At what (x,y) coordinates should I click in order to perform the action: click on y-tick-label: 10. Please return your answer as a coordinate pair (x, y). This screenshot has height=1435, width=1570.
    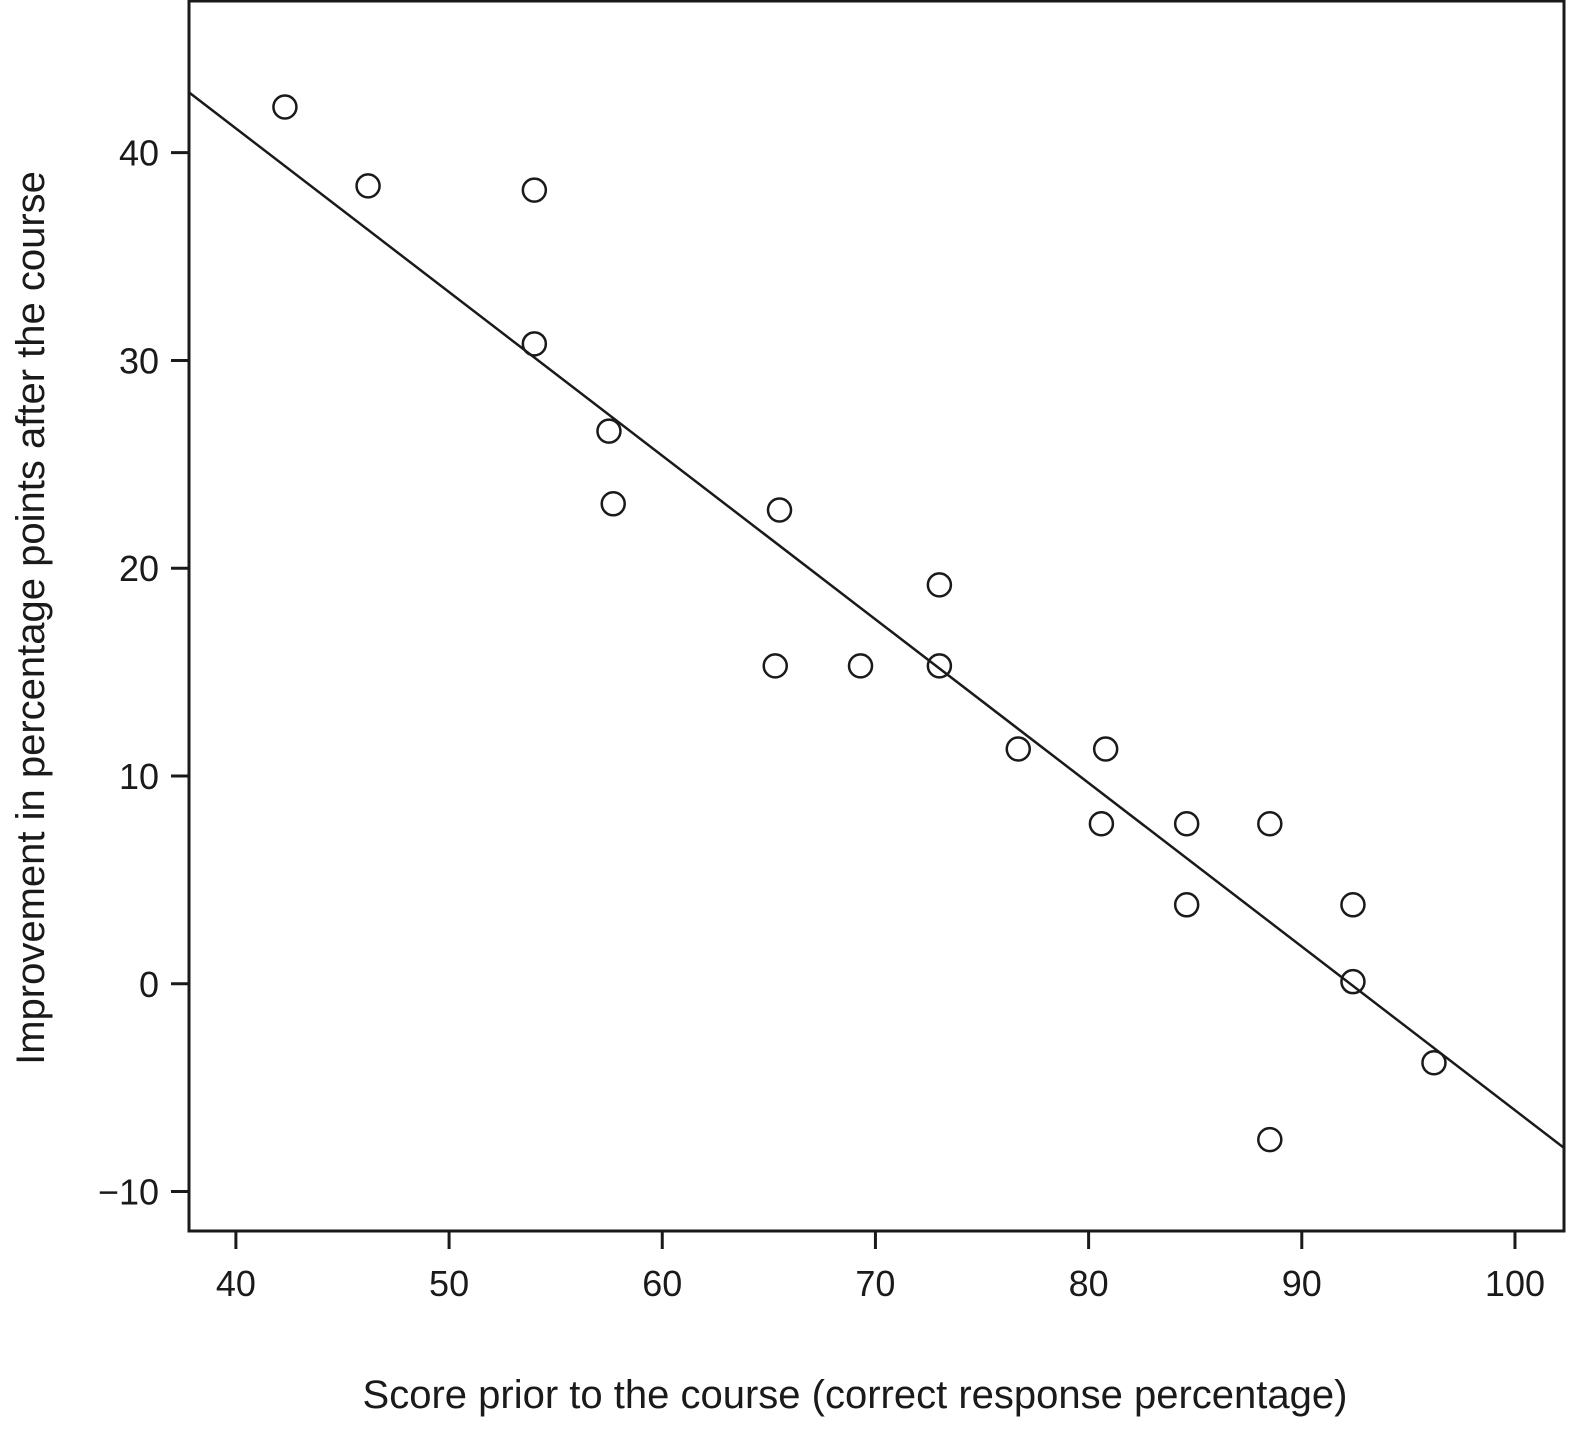
    Looking at the image, I should click on (139, 776).